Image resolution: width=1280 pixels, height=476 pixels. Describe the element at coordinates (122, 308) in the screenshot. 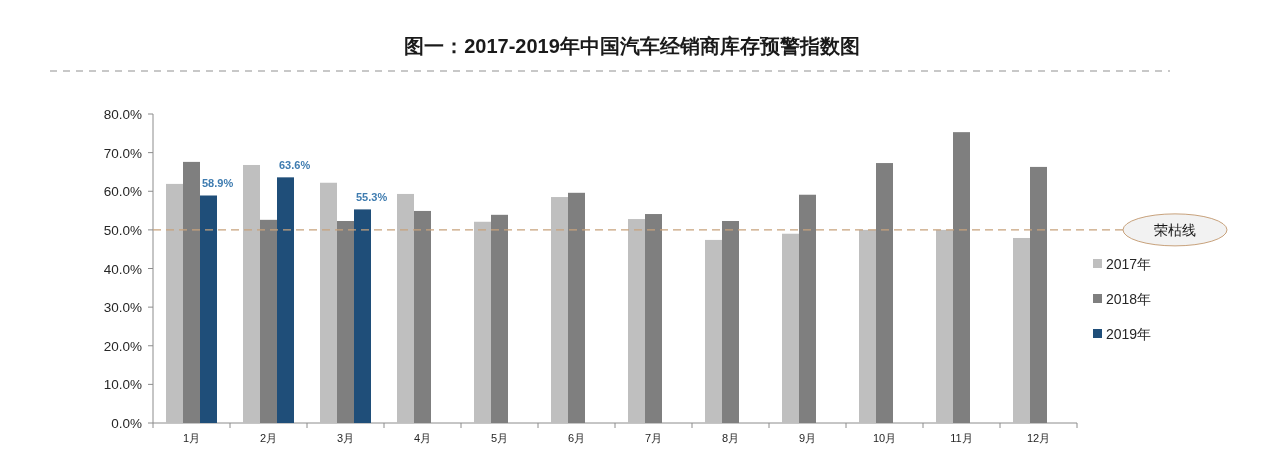

I see `y-tick-label: 30.0%` at that location.